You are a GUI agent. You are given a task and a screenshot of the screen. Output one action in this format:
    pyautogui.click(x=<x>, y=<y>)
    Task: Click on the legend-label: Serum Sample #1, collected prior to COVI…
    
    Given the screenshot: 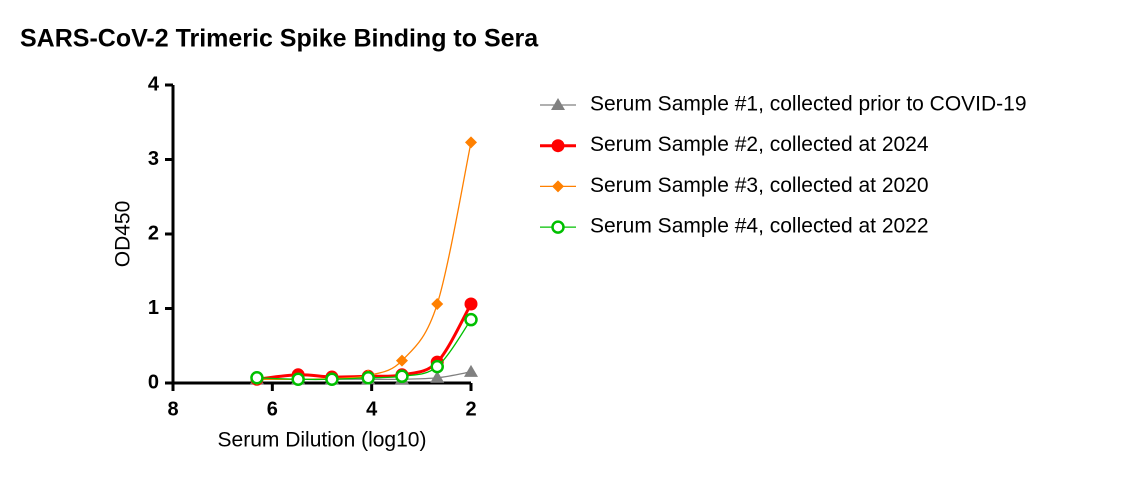 What is the action you would take?
    pyautogui.click(x=808, y=104)
    